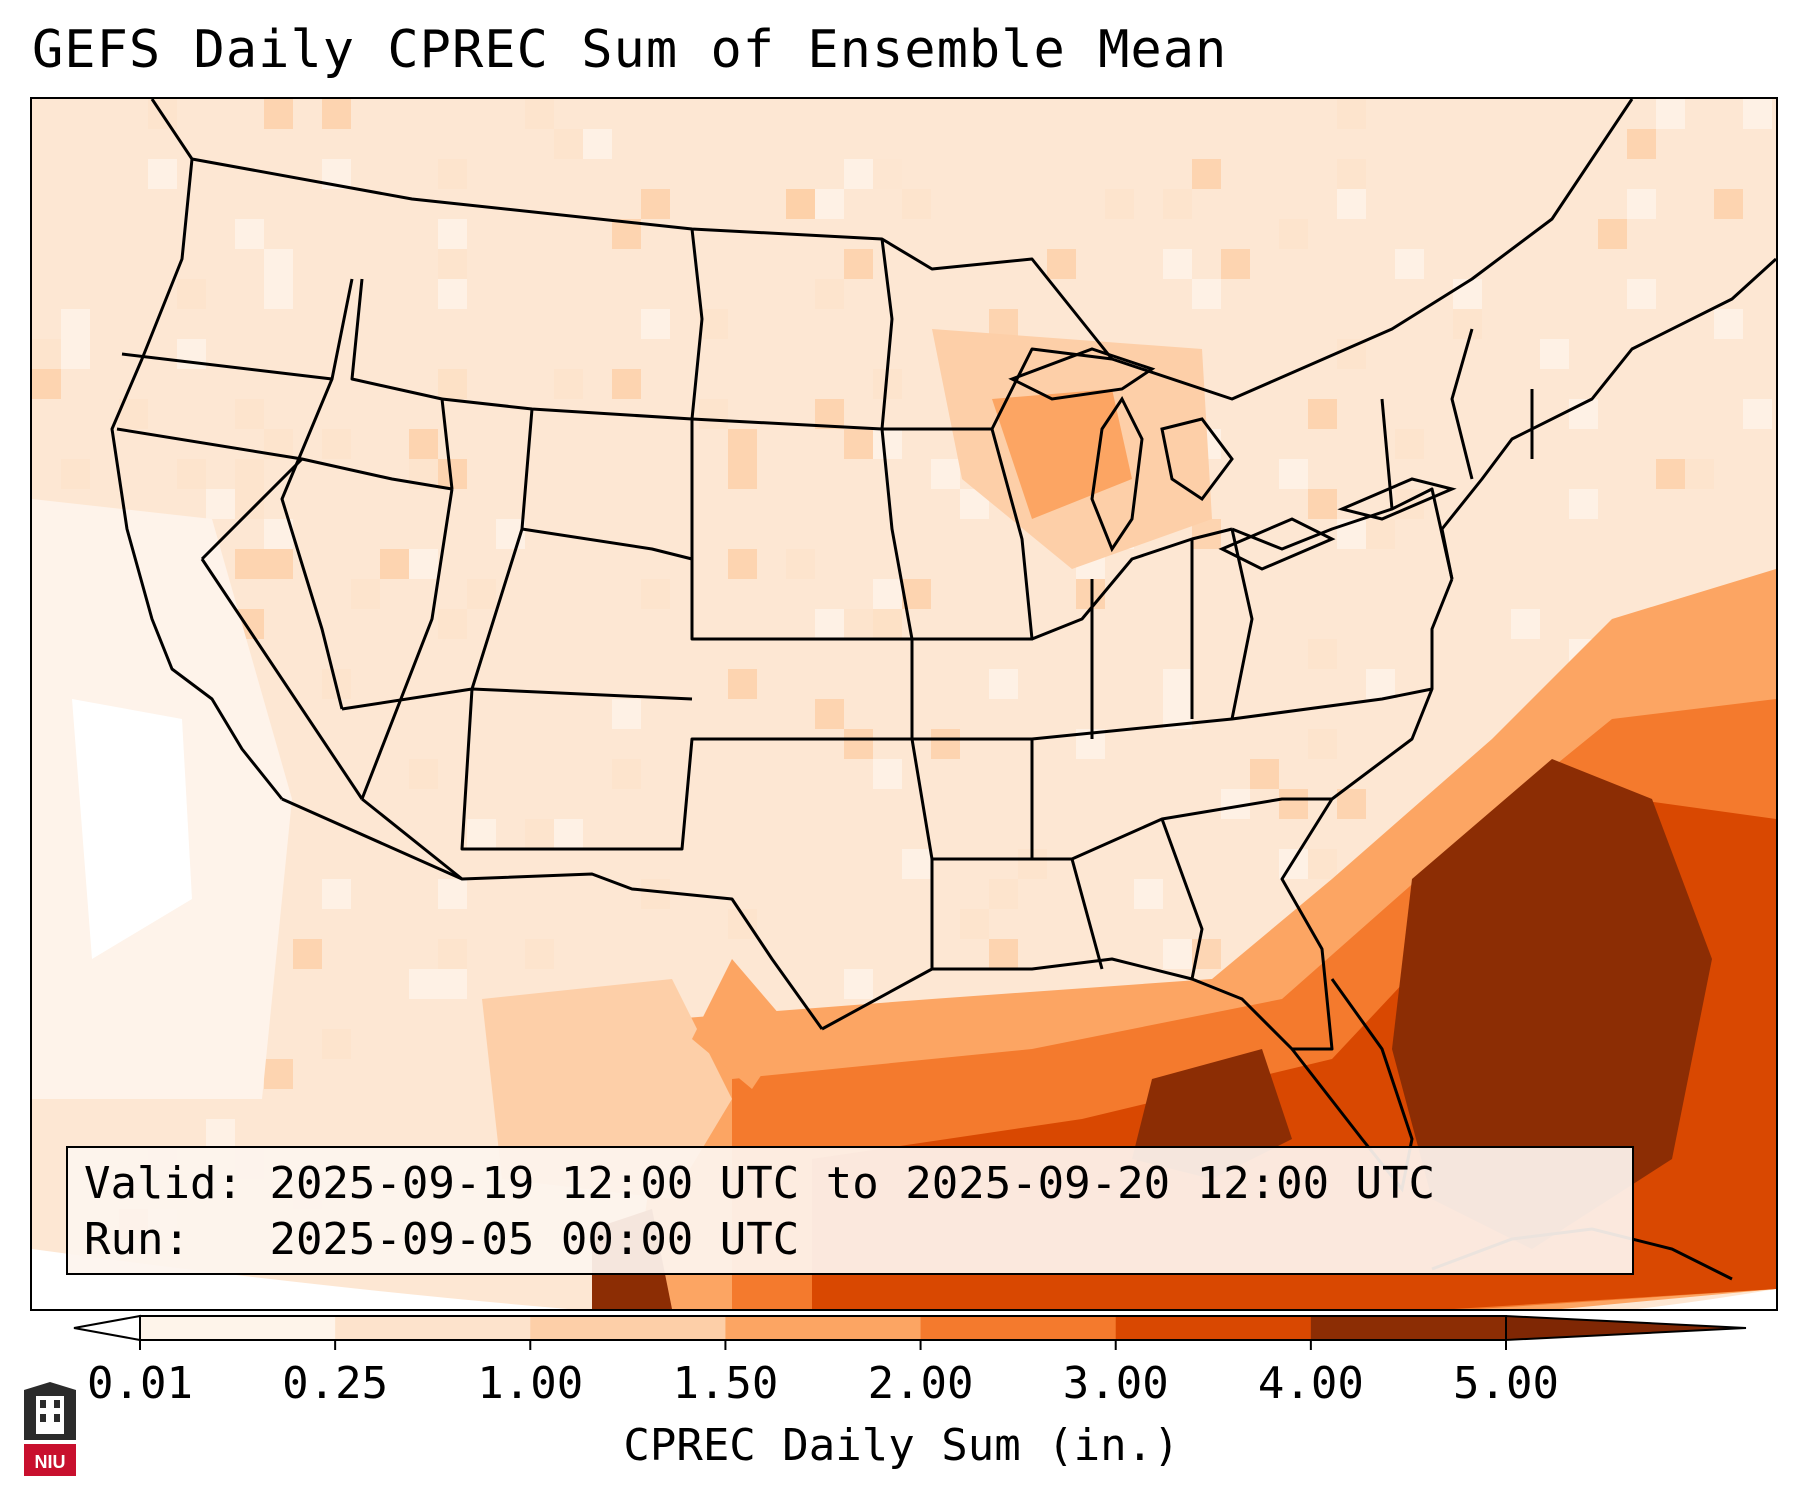 This screenshot has width=1803, height=1500. I want to click on colorbar-tick-label: 1.00, so click(530, 1383).